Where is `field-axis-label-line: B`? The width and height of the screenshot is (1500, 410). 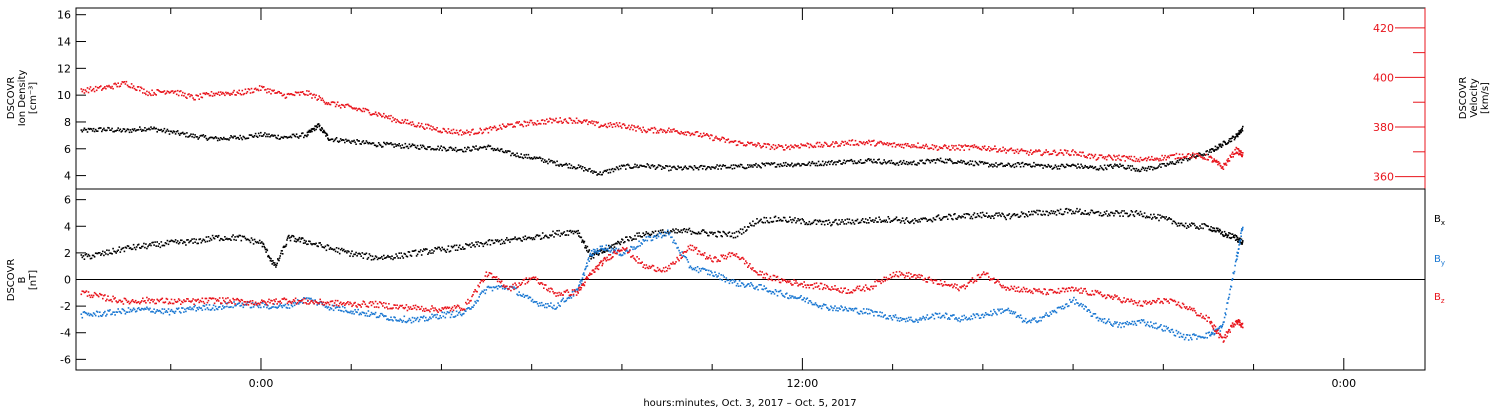
field-axis-label-line: B is located at coordinates (22, 279).